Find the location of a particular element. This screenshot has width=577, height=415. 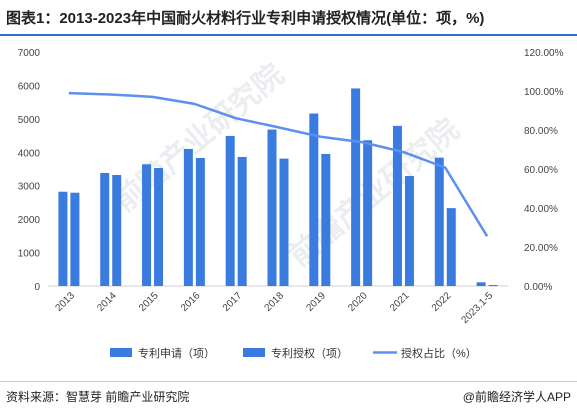

left-tick-label: 1000 is located at coordinates (29, 254).